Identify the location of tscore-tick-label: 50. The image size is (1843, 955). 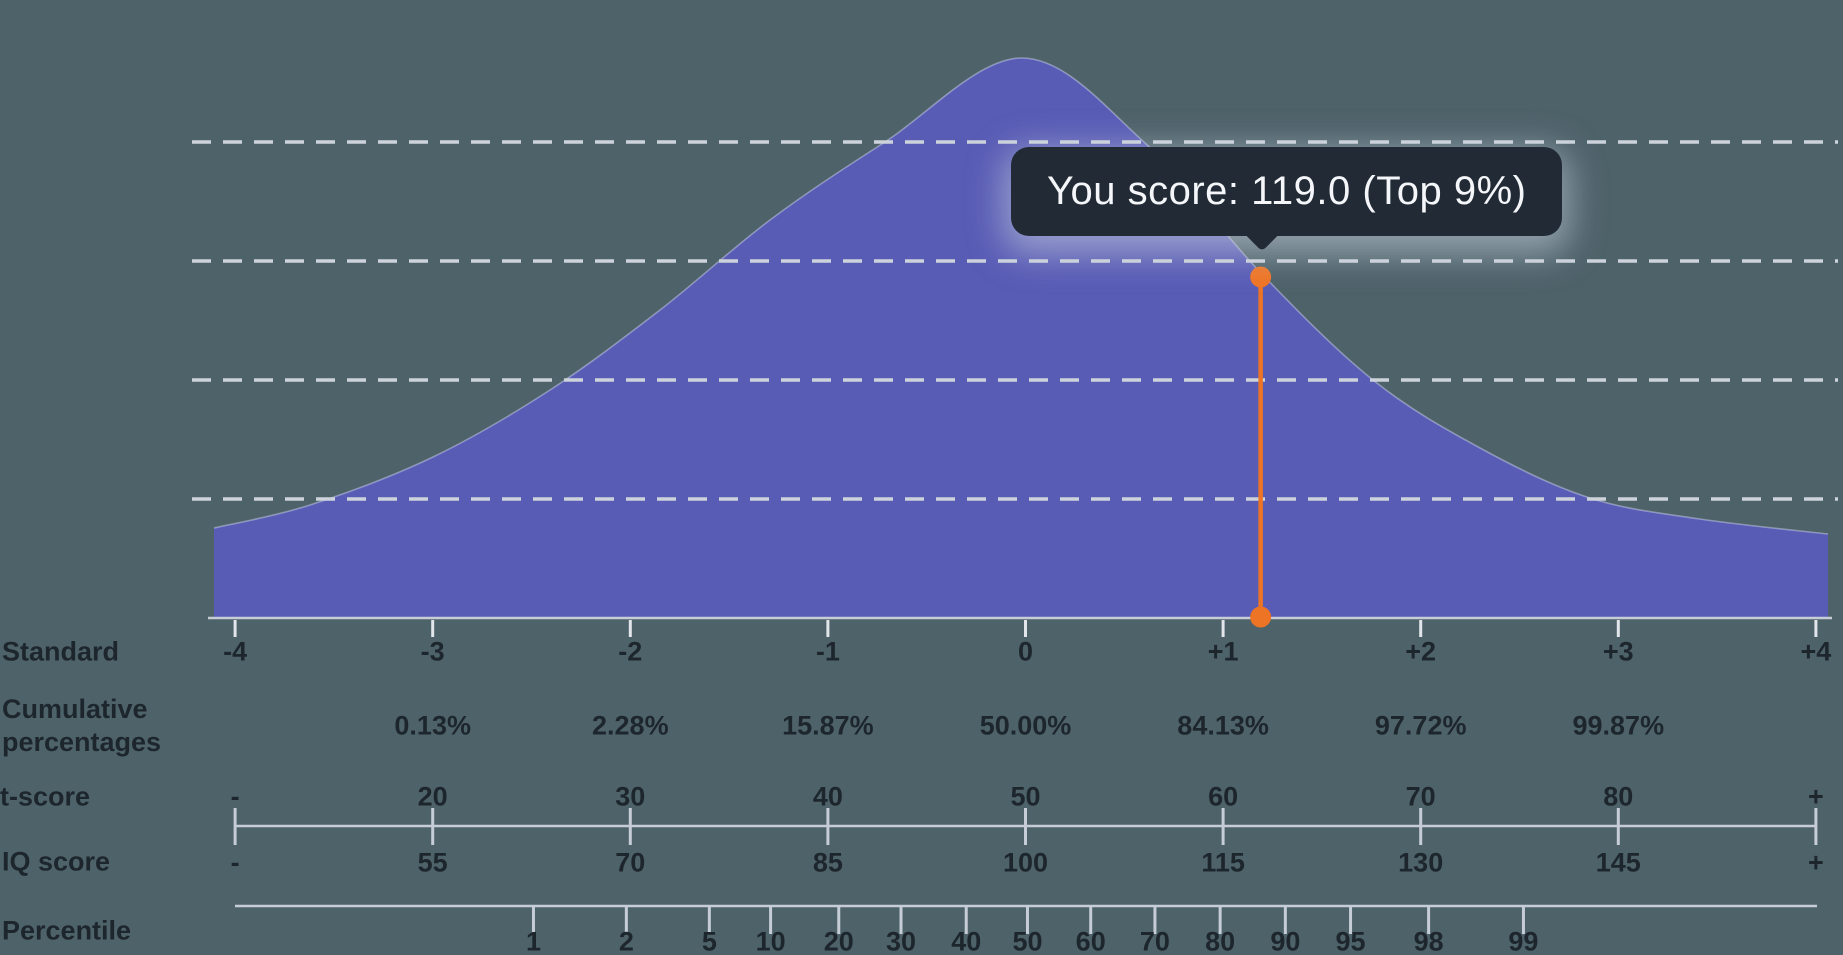
(1025, 796).